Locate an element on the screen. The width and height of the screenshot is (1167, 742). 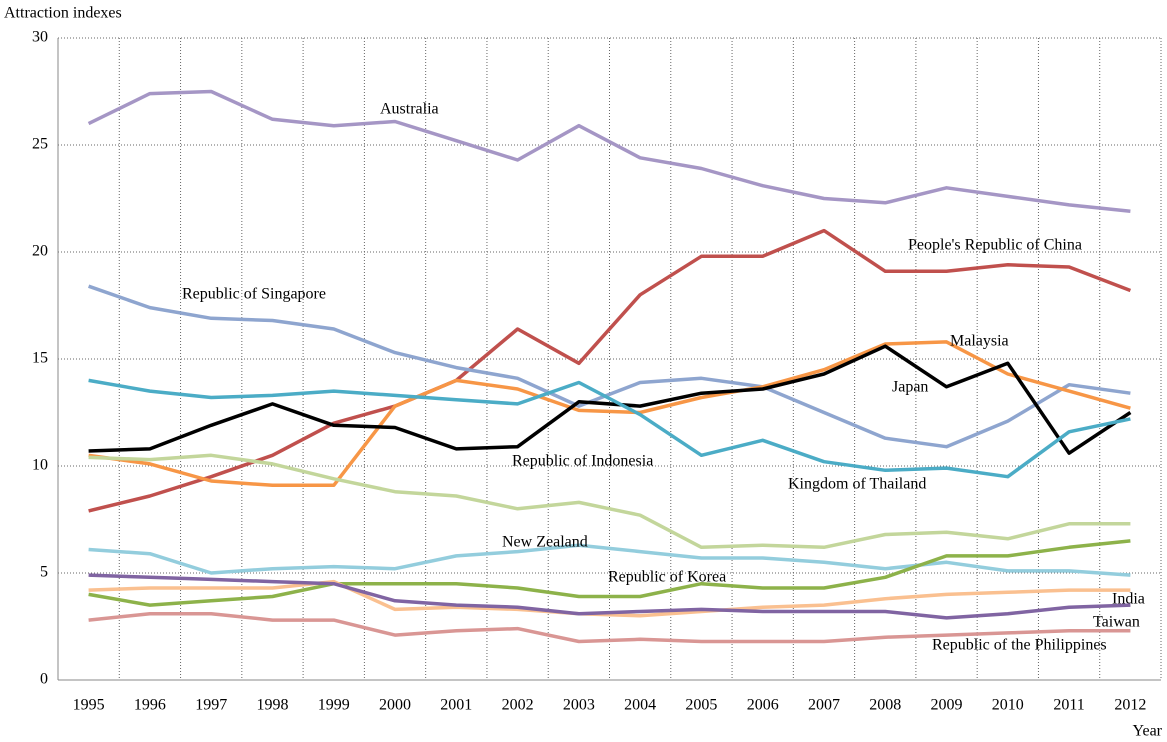
y-tick-label: 25 is located at coordinates (40, 144).